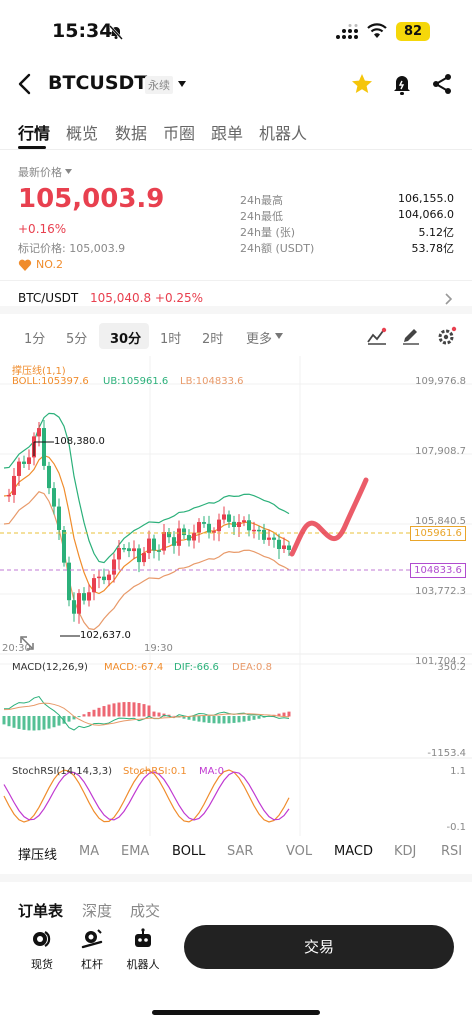 This screenshot has height=1024, width=472. Describe the element at coordinates (426, 214) in the screenshot. I see `stat-value-low: 104,066.0` at that location.